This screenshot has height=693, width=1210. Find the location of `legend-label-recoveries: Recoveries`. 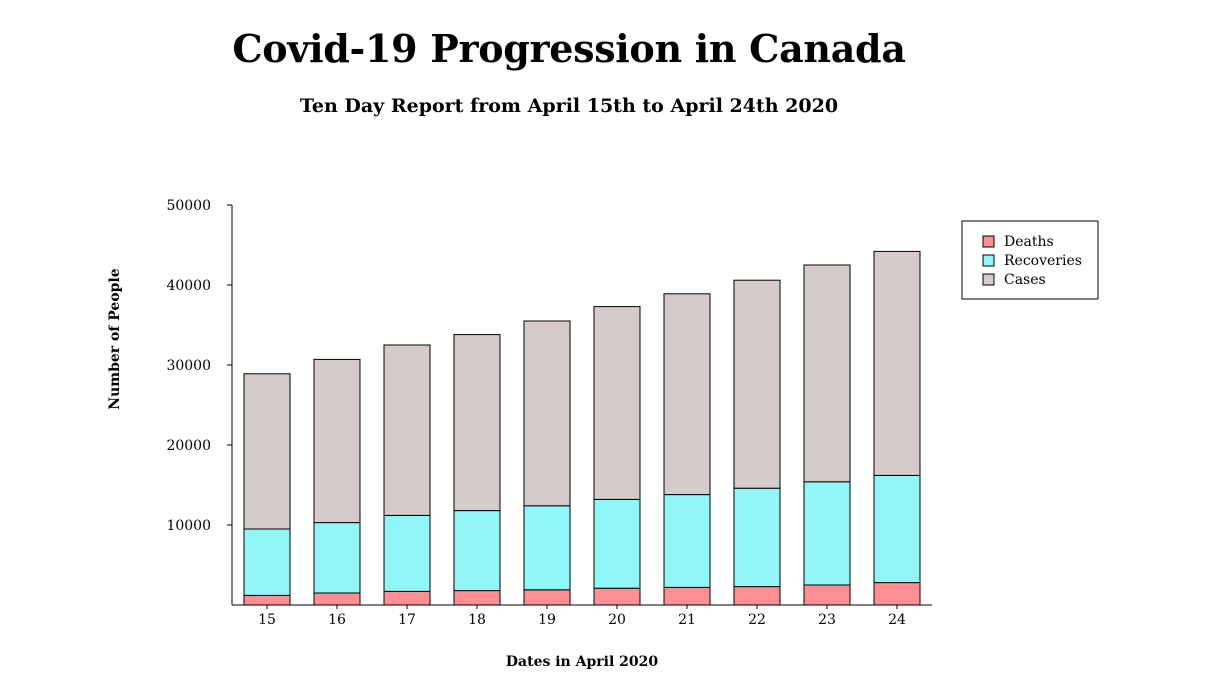

legend-label-recoveries: Recoveries is located at coordinates (1043, 261).